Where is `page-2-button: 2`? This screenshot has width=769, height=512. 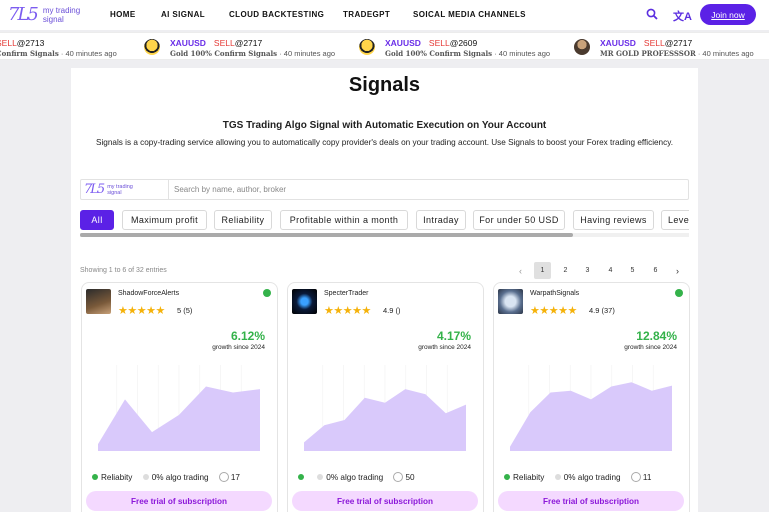 page-2-button: 2 is located at coordinates (565, 270).